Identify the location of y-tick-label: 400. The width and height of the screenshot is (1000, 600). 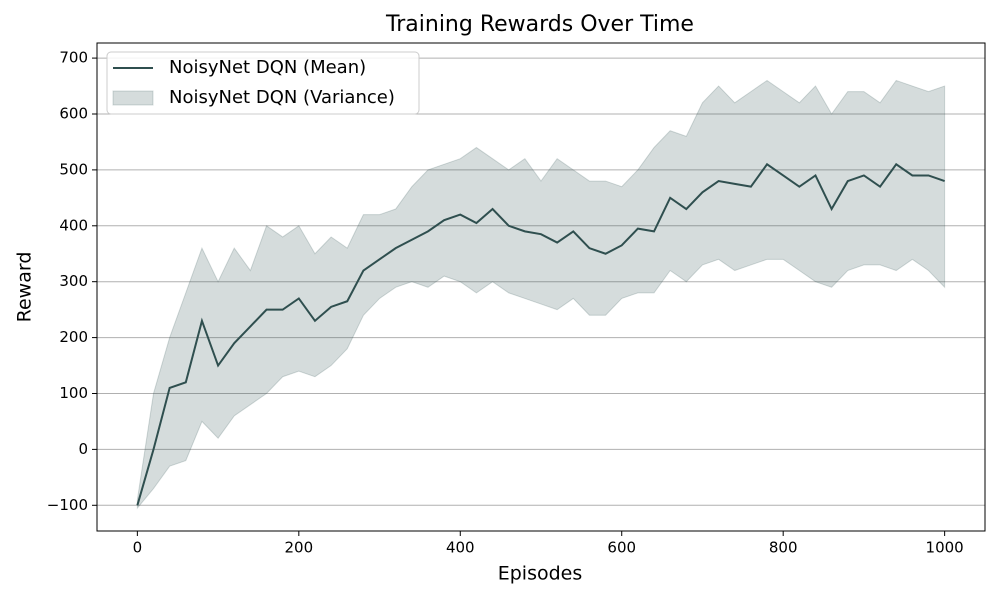
(73, 225).